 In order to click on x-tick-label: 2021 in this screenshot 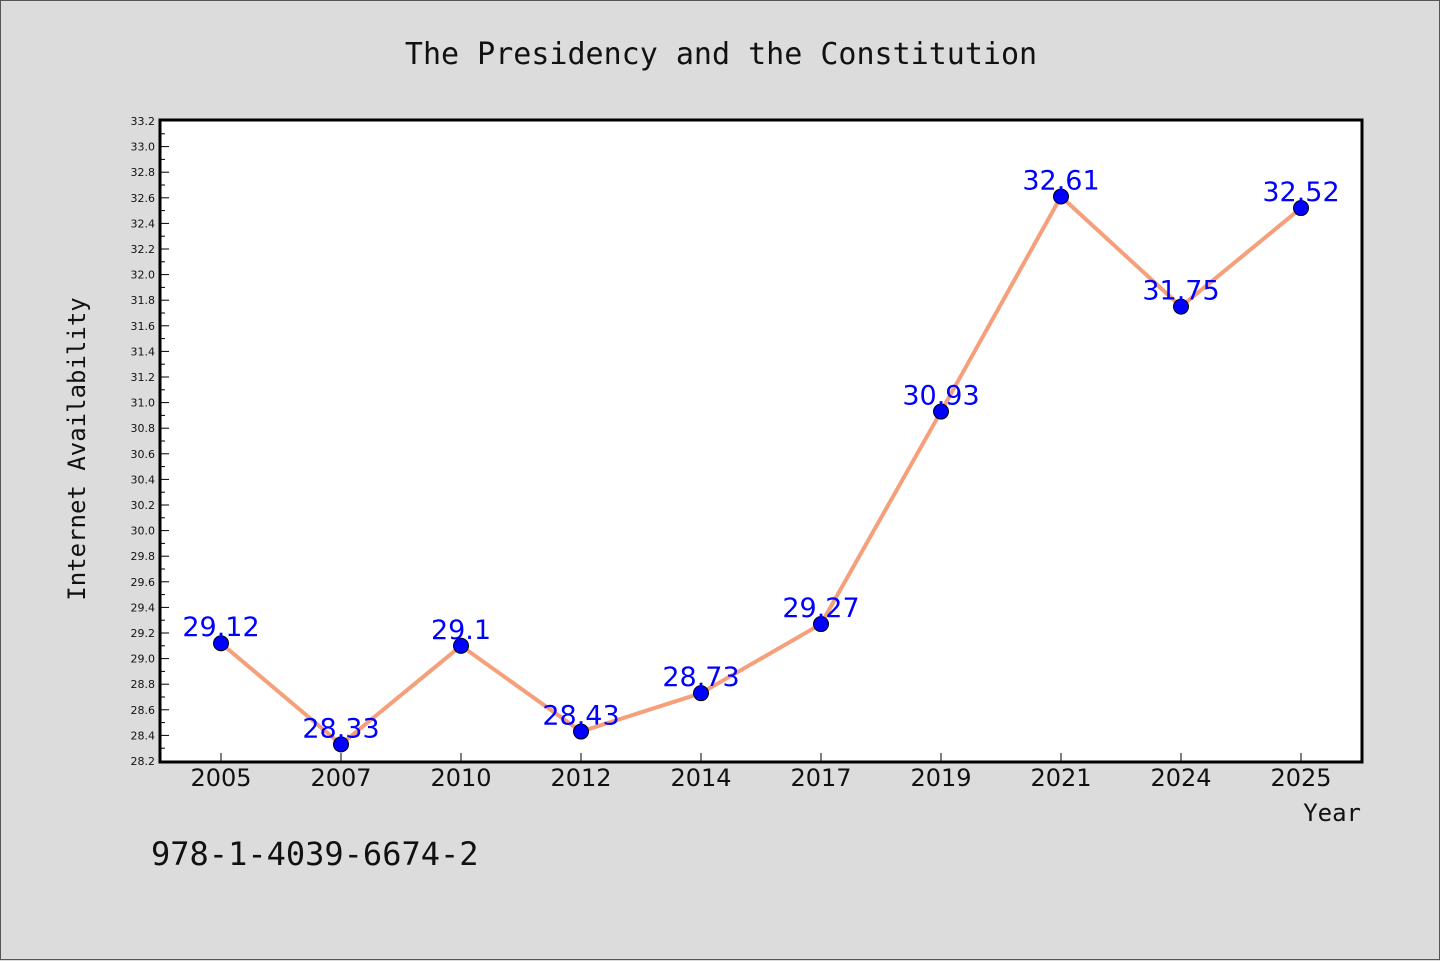, I will do `click(1060, 778)`.